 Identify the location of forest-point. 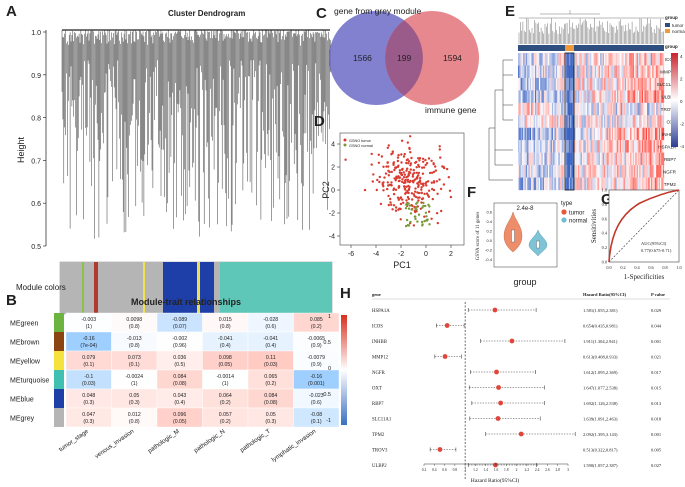
(440, 449).